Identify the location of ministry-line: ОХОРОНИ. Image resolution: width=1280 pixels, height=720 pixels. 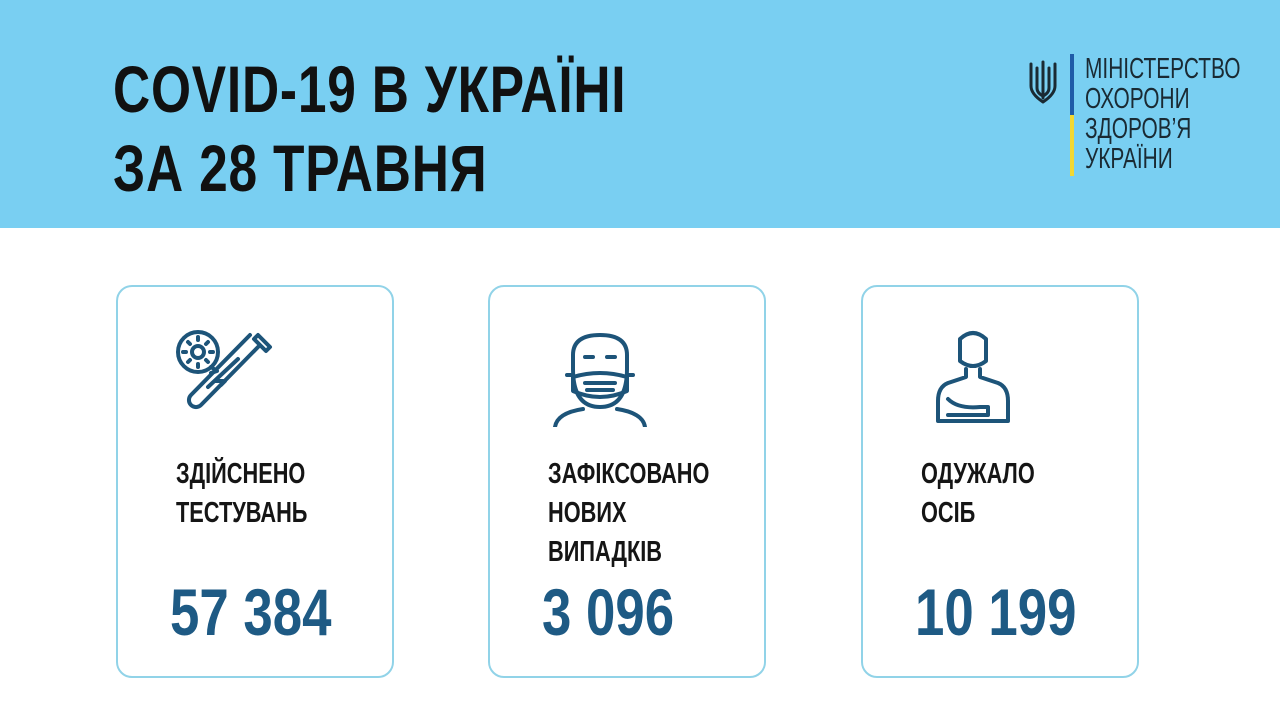
(1137, 99).